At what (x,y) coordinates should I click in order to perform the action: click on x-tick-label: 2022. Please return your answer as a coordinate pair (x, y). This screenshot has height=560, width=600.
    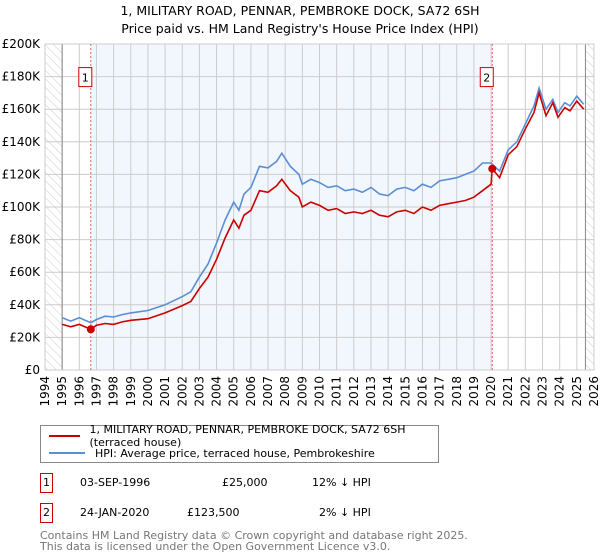
    Looking at the image, I should click on (525, 391).